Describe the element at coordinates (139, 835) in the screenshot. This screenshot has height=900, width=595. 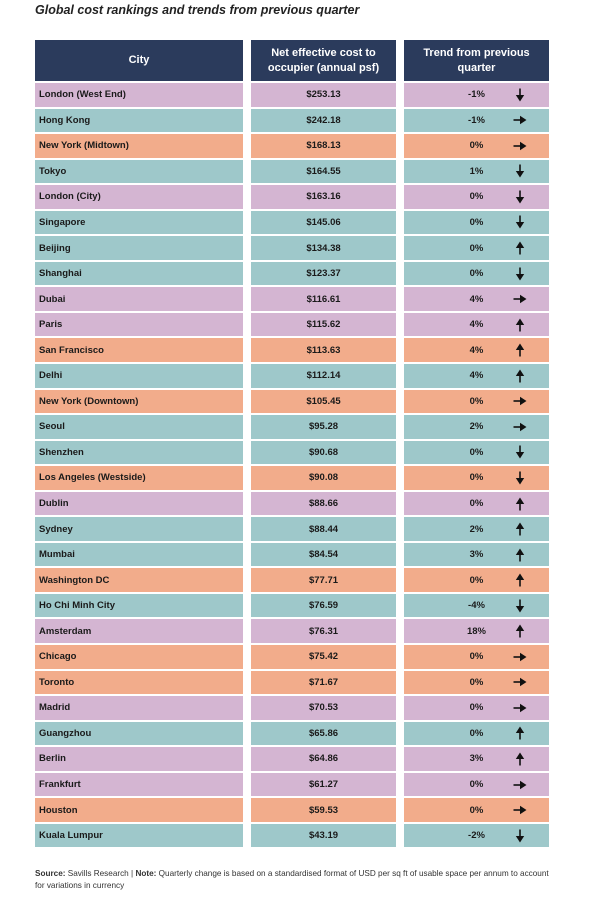
I see `city-cell: Kuala Lumpur` at that location.